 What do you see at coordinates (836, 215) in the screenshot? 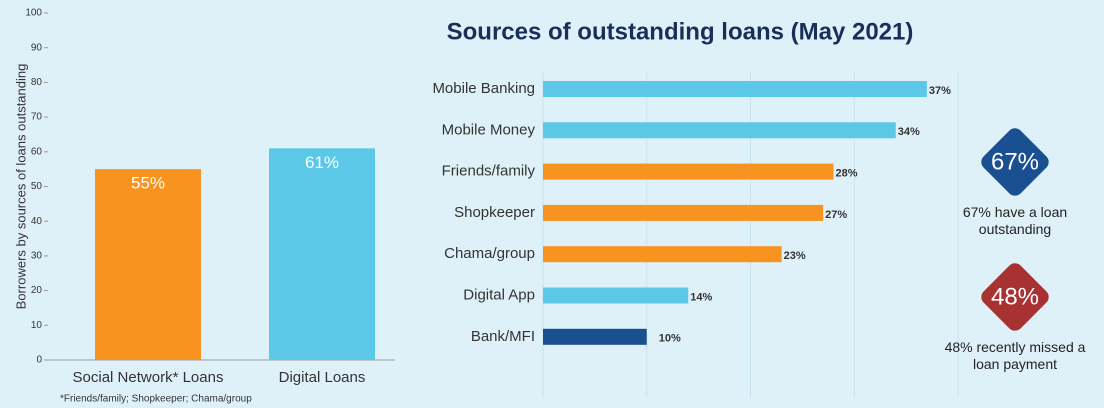
I see `value-label: 27%` at bounding box center [836, 215].